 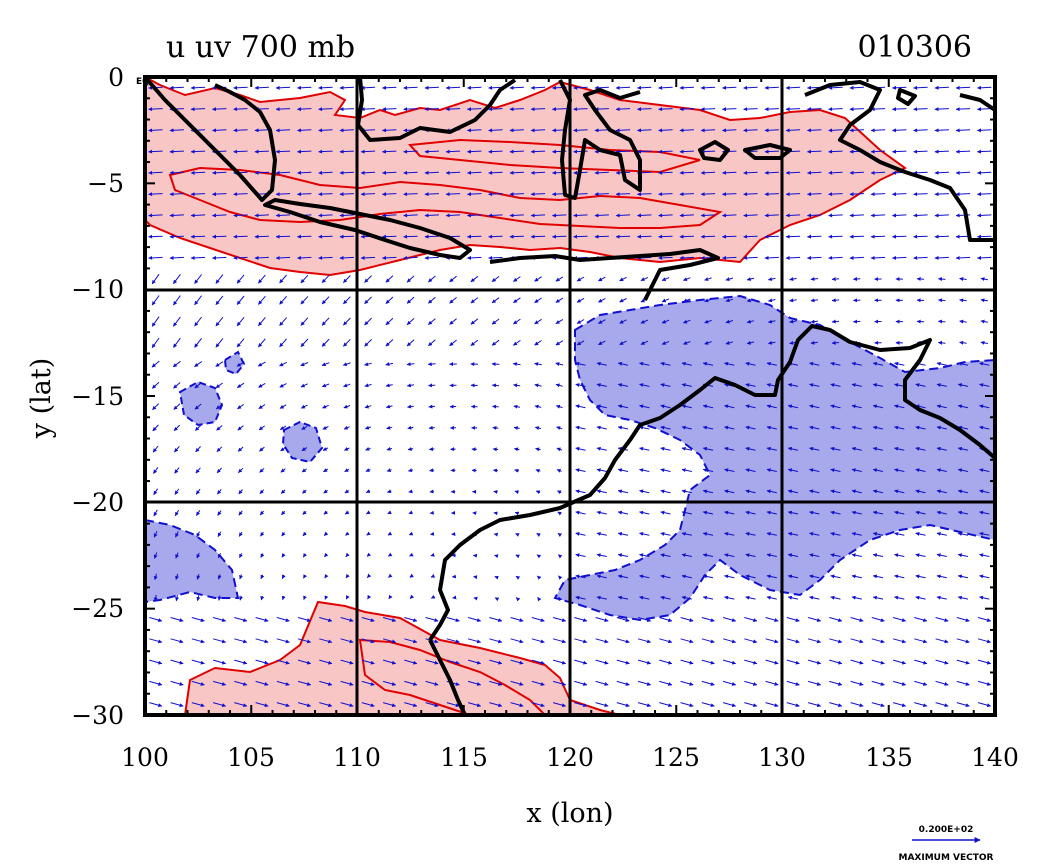 What do you see at coordinates (889, 757) in the screenshot?
I see `x-tick-label: 135` at bounding box center [889, 757].